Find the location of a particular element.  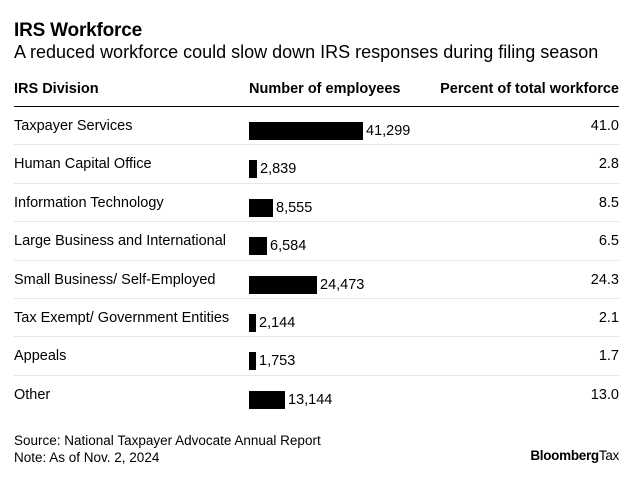

column-header-percent: Percent of total workforce is located at coordinates (529, 89).